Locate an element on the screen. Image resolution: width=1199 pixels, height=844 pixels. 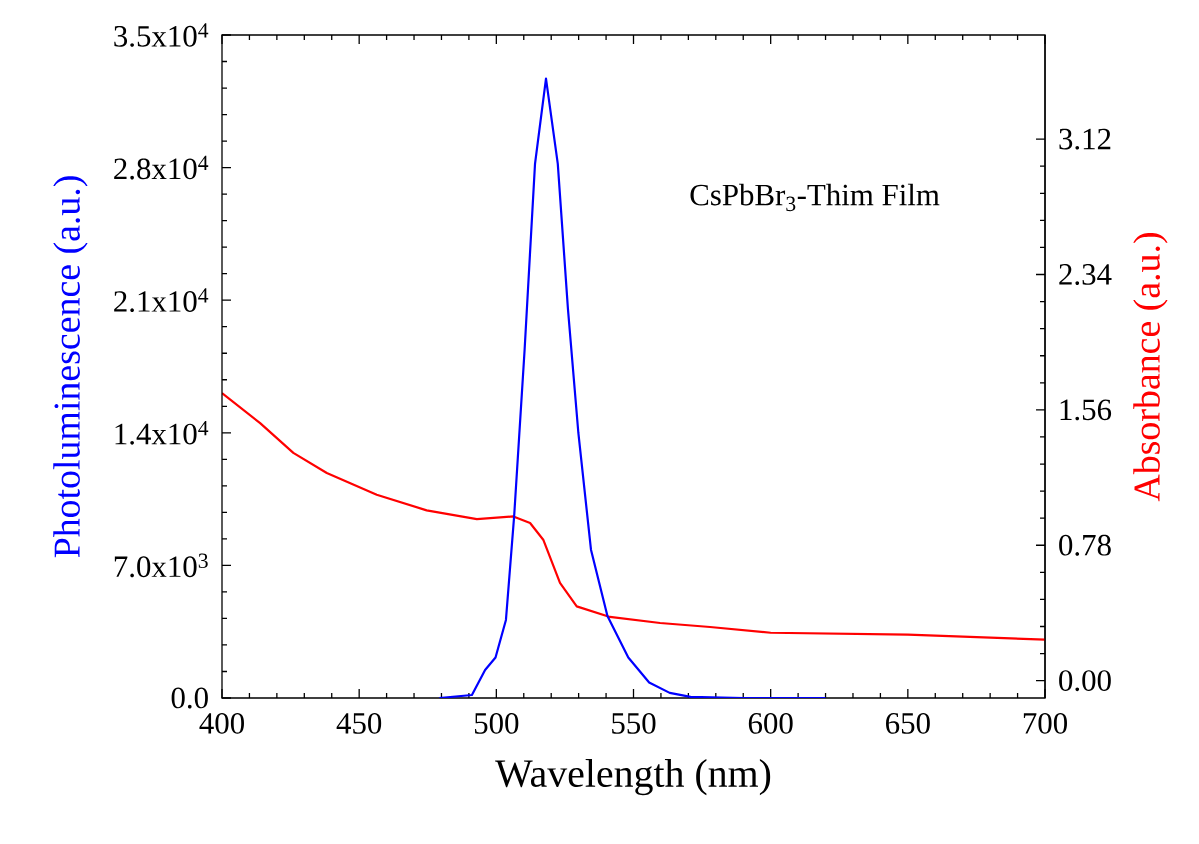
y2-tick-label: 2.34 is located at coordinates (1085, 274).